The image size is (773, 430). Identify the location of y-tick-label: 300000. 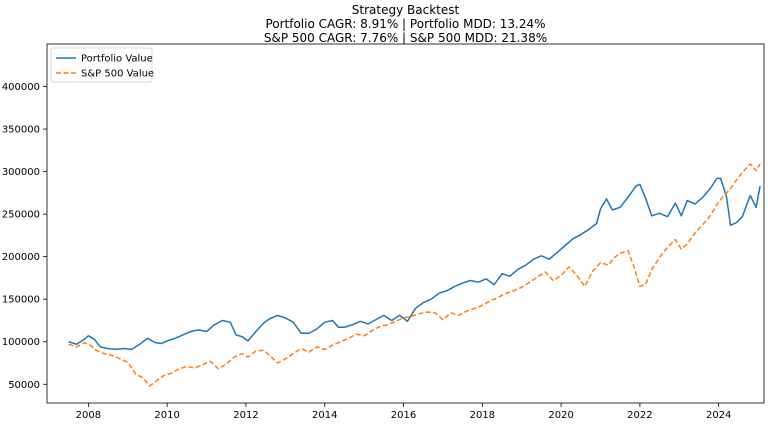
(21, 172).